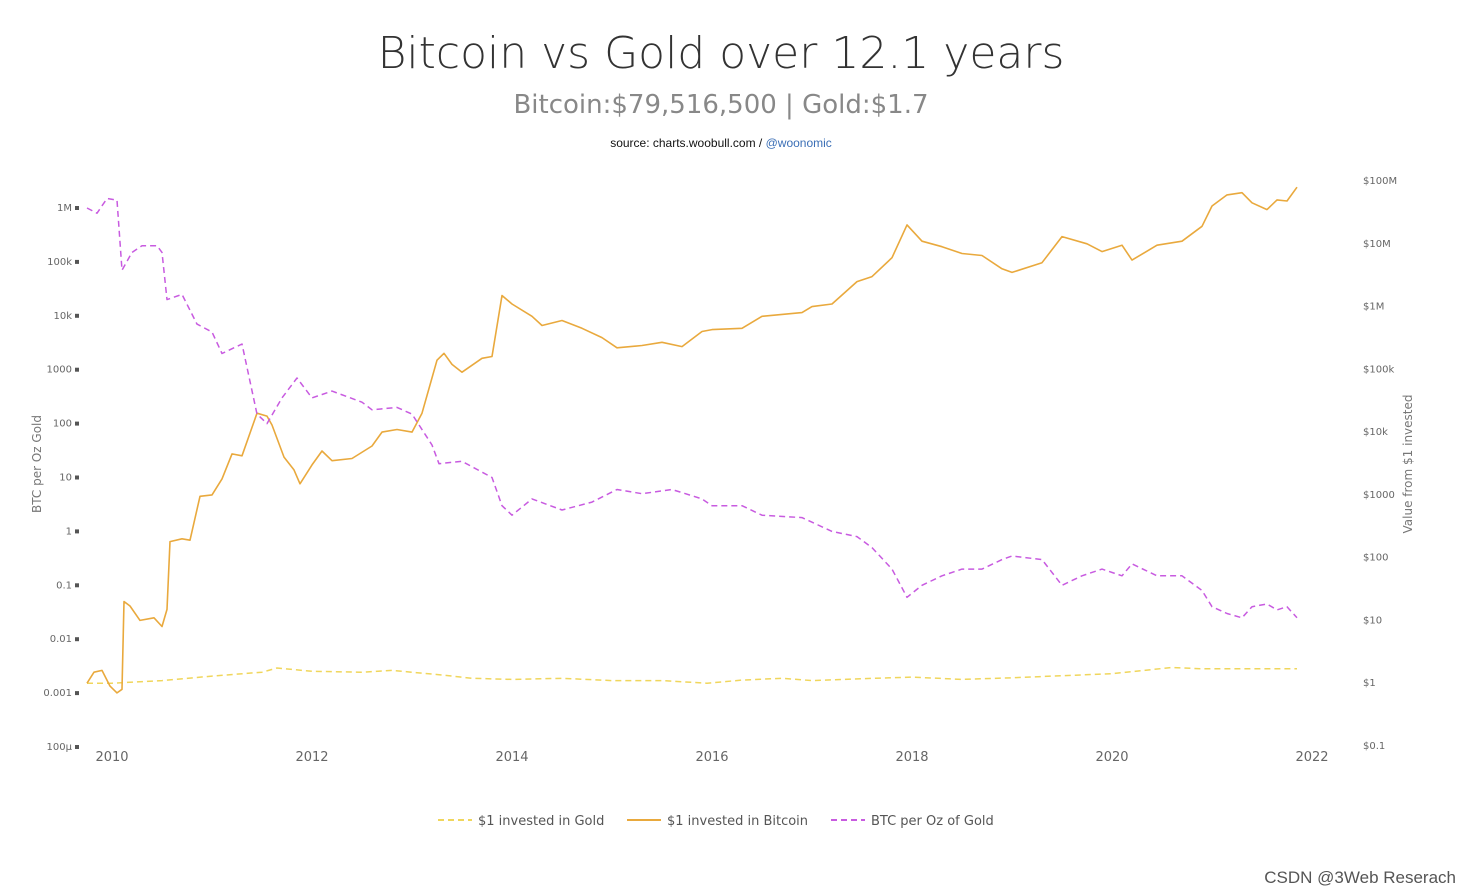 The image size is (1470, 894). I want to click on y-right-tick-label: $100M, so click(1380, 181).